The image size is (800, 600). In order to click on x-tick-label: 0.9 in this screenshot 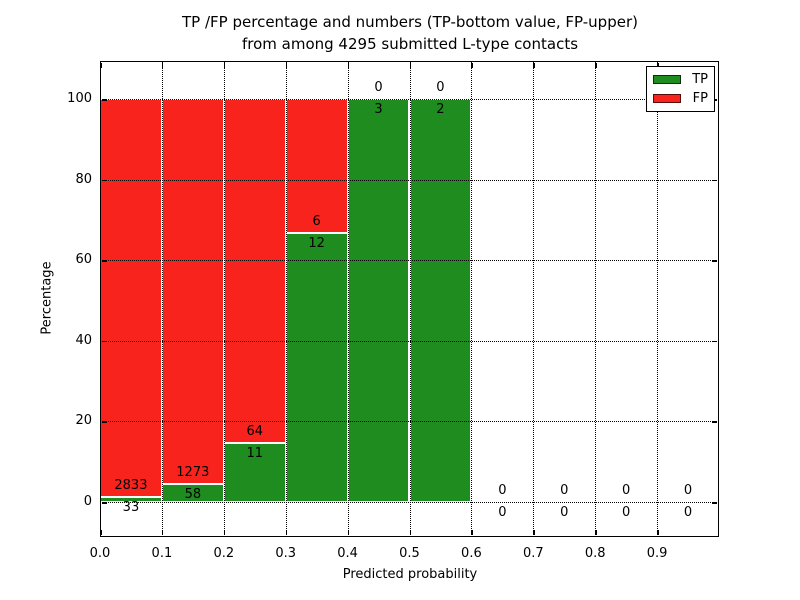, I will do `click(657, 553)`.